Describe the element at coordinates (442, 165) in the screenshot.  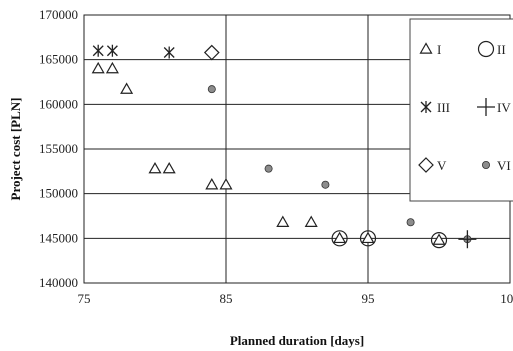
I see `legend-label: V` at that location.